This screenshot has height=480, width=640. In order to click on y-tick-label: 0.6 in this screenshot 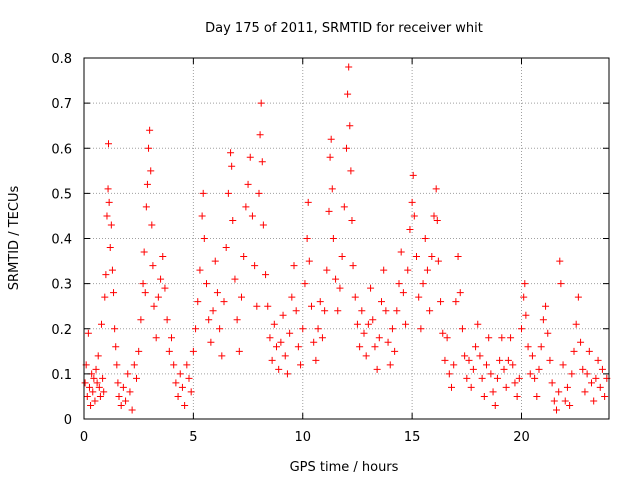, I will do `click(61, 149)`.